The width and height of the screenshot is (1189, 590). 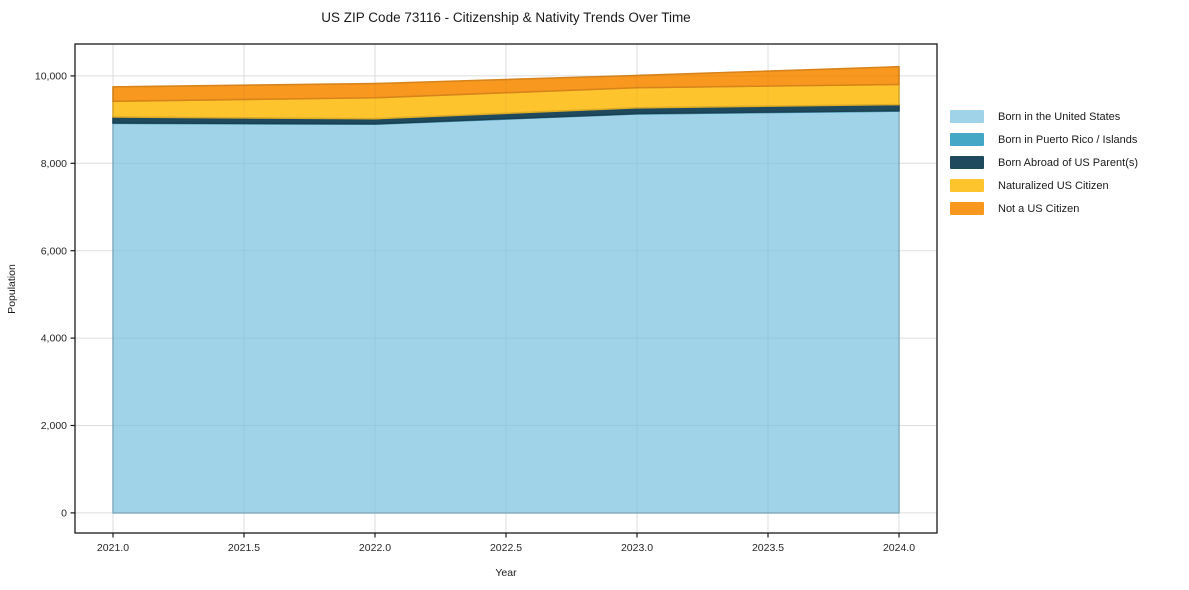 What do you see at coordinates (54, 164) in the screenshot?
I see `y-axis-tick-label: 8,000` at bounding box center [54, 164].